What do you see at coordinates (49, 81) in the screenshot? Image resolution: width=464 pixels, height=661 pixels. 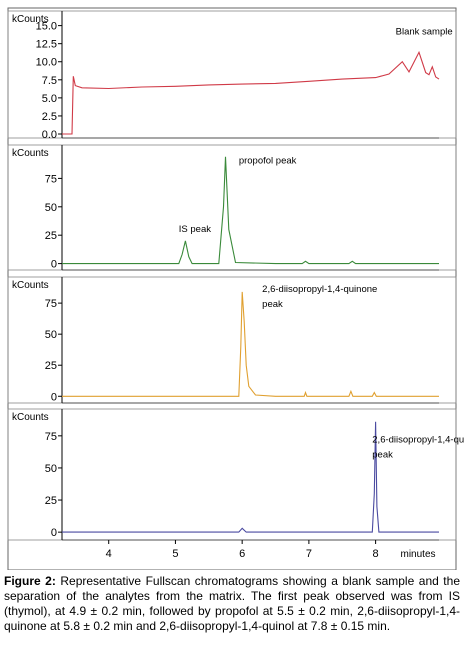 I see `y-tick-label: 7.5` at bounding box center [49, 81].